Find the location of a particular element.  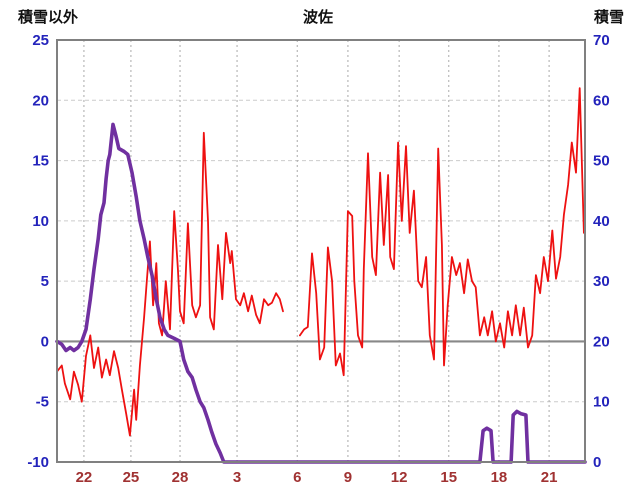

y-right-tick-label: 10 is located at coordinates (601, 402).